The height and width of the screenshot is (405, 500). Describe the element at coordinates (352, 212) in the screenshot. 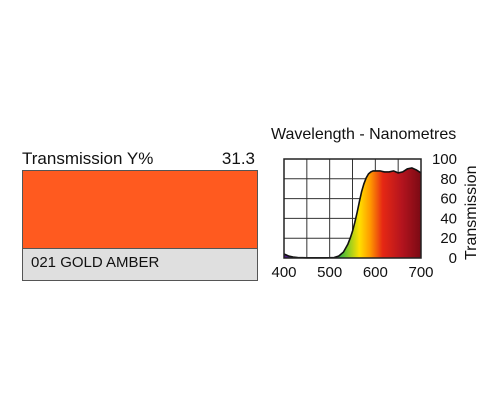

I see `transmission-area` at that location.